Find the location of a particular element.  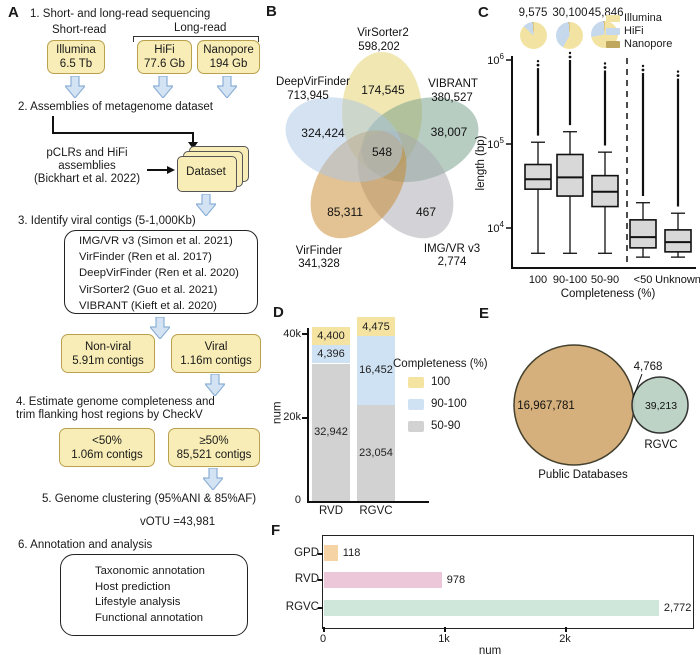

venn-set-size: 2,774 is located at coordinates (452, 262).